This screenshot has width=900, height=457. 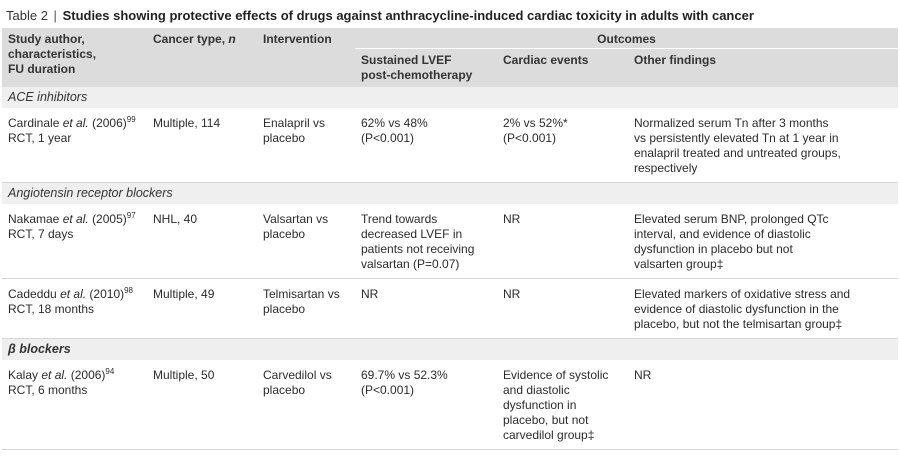 What do you see at coordinates (74, 241) in the screenshot?
I see `study-cell: Nakamae et al. (2005)97 RCT, 7 days` at bounding box center [74, 241].